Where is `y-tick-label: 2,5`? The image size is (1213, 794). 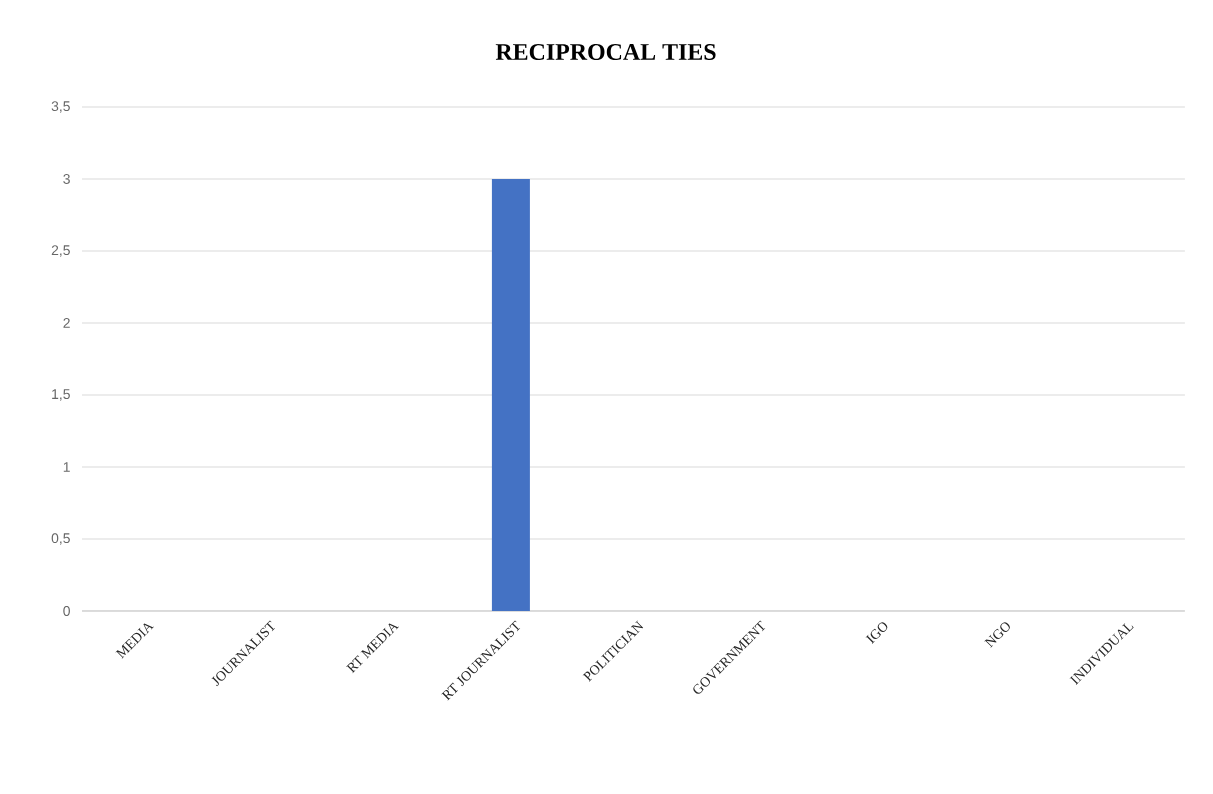
y-tick-label: 2,5 is located at coordinates (60, 251).